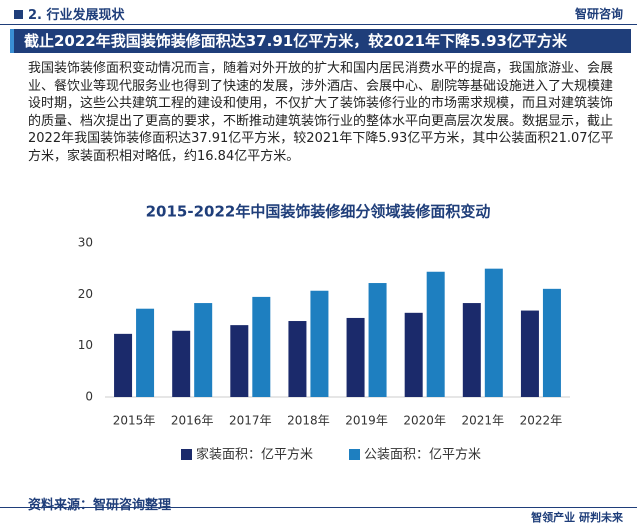  I want to click on y-tick-label: 0, so click(89, 397).